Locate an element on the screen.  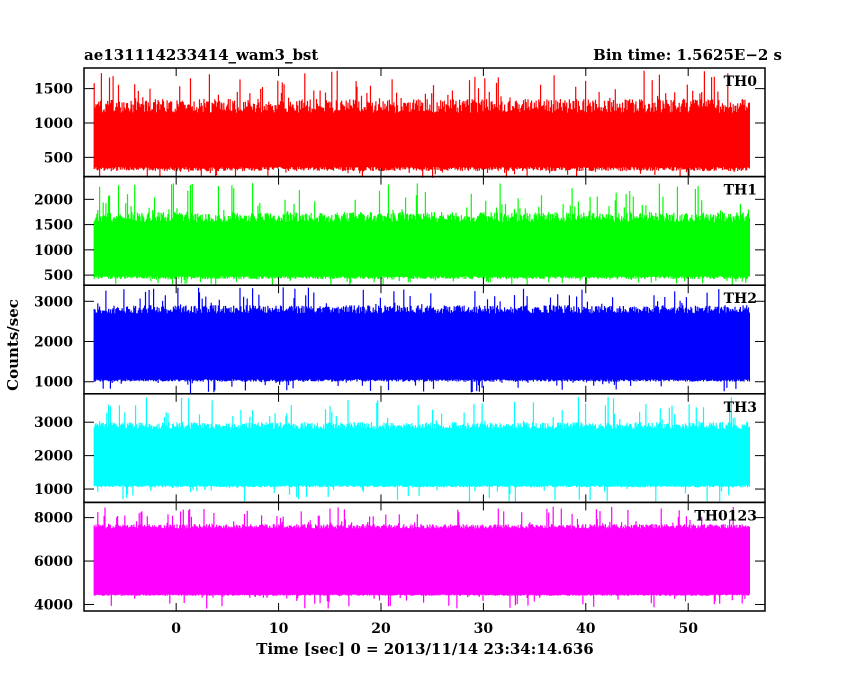
series-line-th1 is located at coordinates (421, 234).